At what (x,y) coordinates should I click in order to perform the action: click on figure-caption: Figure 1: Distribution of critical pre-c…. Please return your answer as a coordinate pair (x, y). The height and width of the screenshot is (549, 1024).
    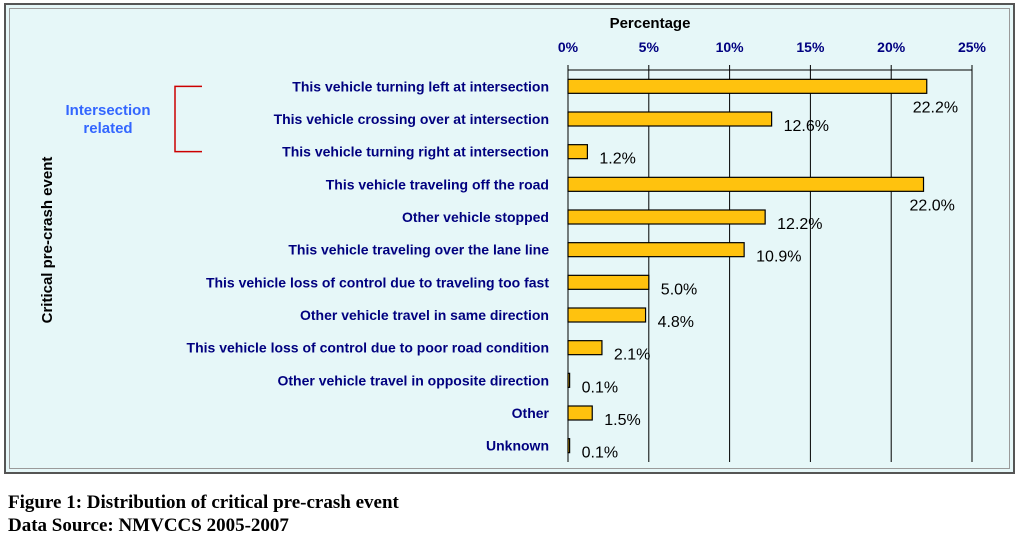
    Looking at the image, I should click on (203, 502).